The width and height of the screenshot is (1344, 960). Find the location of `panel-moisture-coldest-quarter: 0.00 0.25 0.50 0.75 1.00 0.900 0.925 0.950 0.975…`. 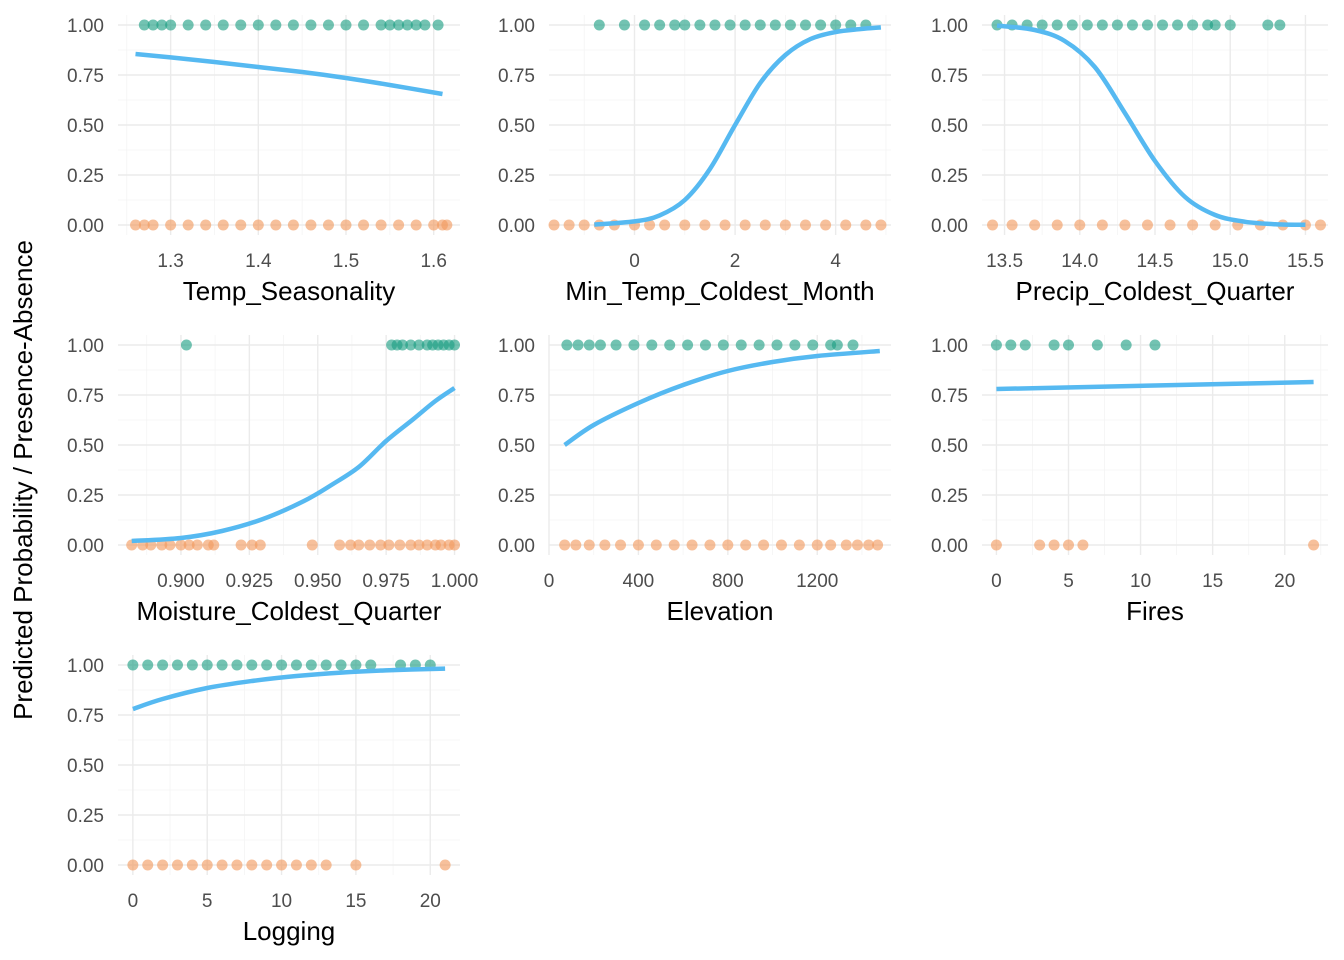

panel-moisture-coldest-quarter: 0.00 0.25 0.50 0.75 1.00 0.900 0.925 0.950 0.975… is located at coordinates (272, 480).